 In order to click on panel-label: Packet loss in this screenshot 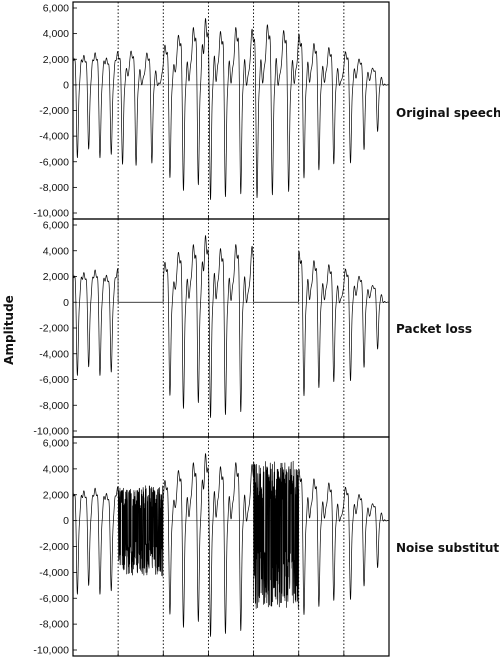, I will do `click(434, 329)`.